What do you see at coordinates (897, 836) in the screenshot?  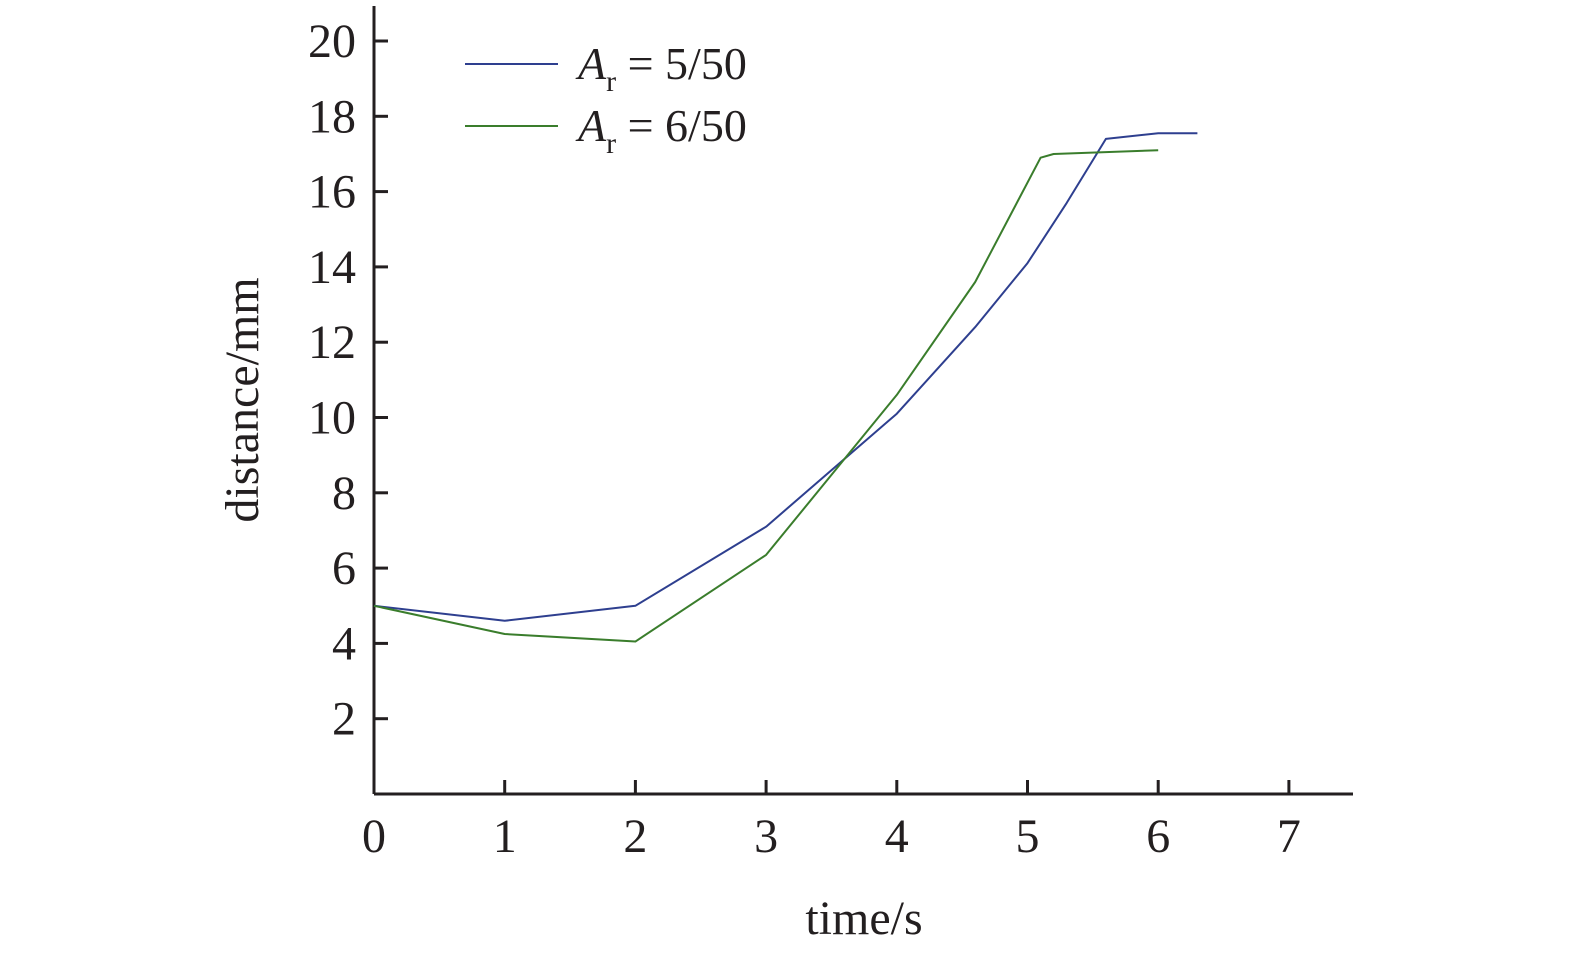 I see `x-tick-label: 4` at bounding box center [897, 836].